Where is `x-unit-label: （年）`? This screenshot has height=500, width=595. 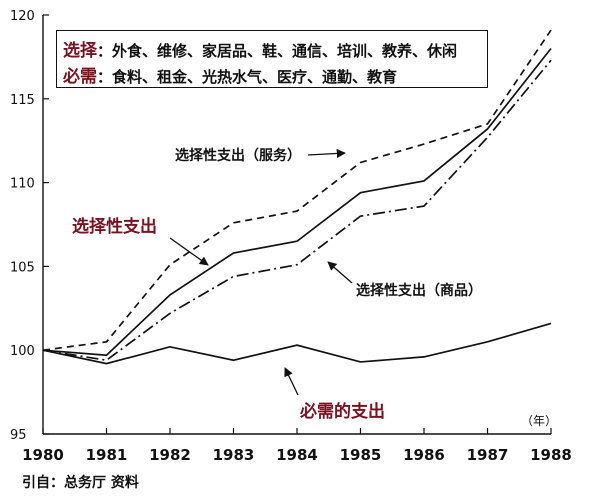 x-unit-label: （年） is located at coordinates (539, 421).